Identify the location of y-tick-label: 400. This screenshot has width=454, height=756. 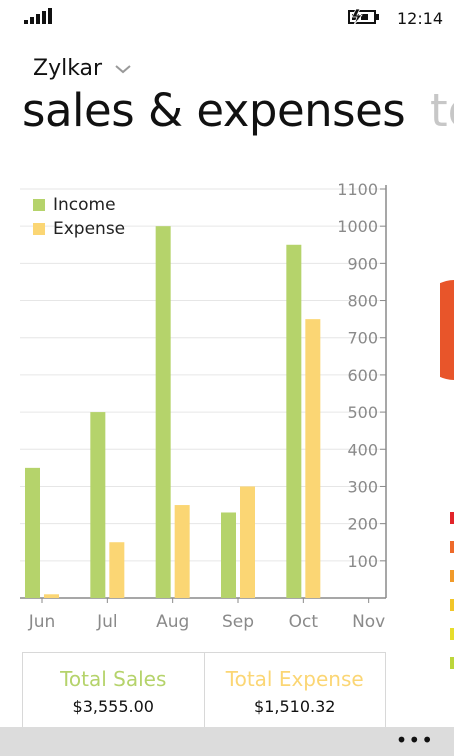
(362, 449).